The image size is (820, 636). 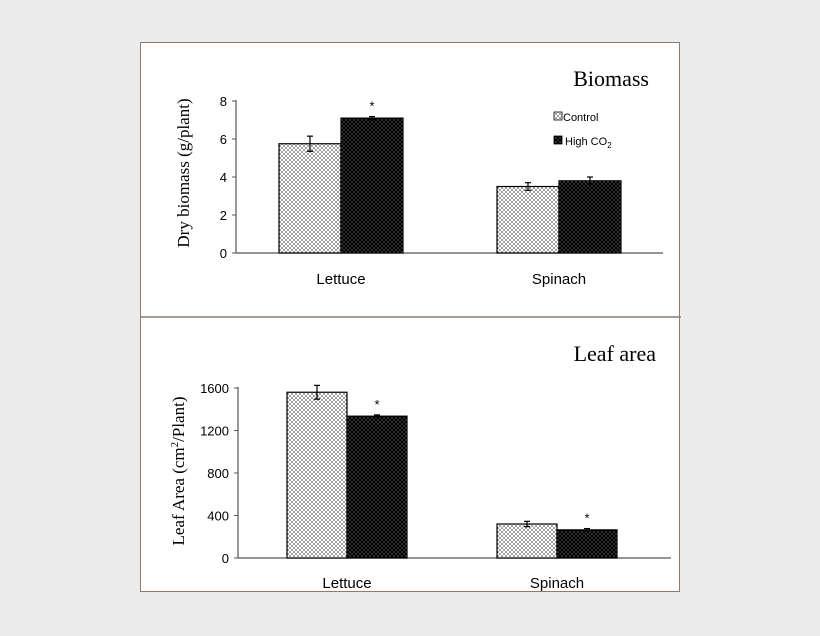 What do you see at coordinates (214, 431) in the screenshot?
I see `leaf-area-y-tick-label: 1200` at bounding box center [214, 431].